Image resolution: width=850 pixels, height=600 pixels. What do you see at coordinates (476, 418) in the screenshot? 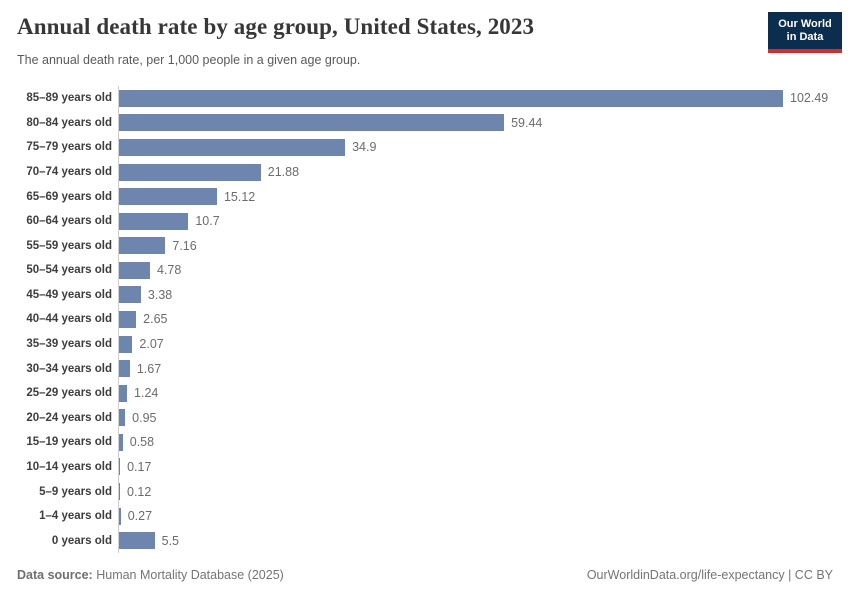
I see `bar-track: 0.95` at bounding box center [476, 418].